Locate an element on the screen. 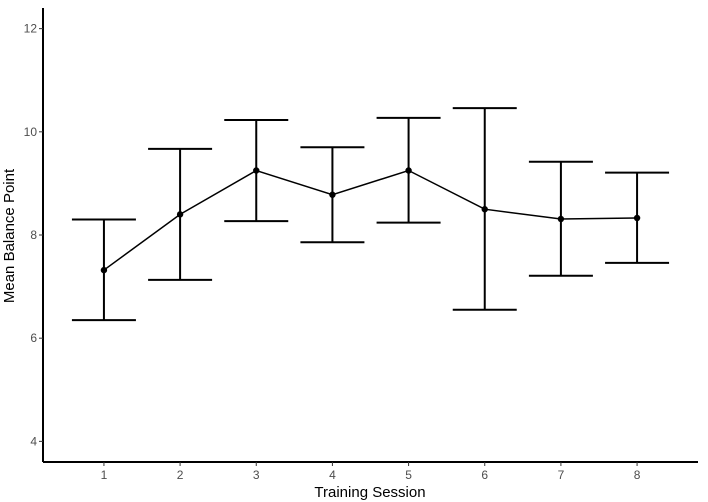  x-tick-label: 6 is located at coordinates (484, 475).